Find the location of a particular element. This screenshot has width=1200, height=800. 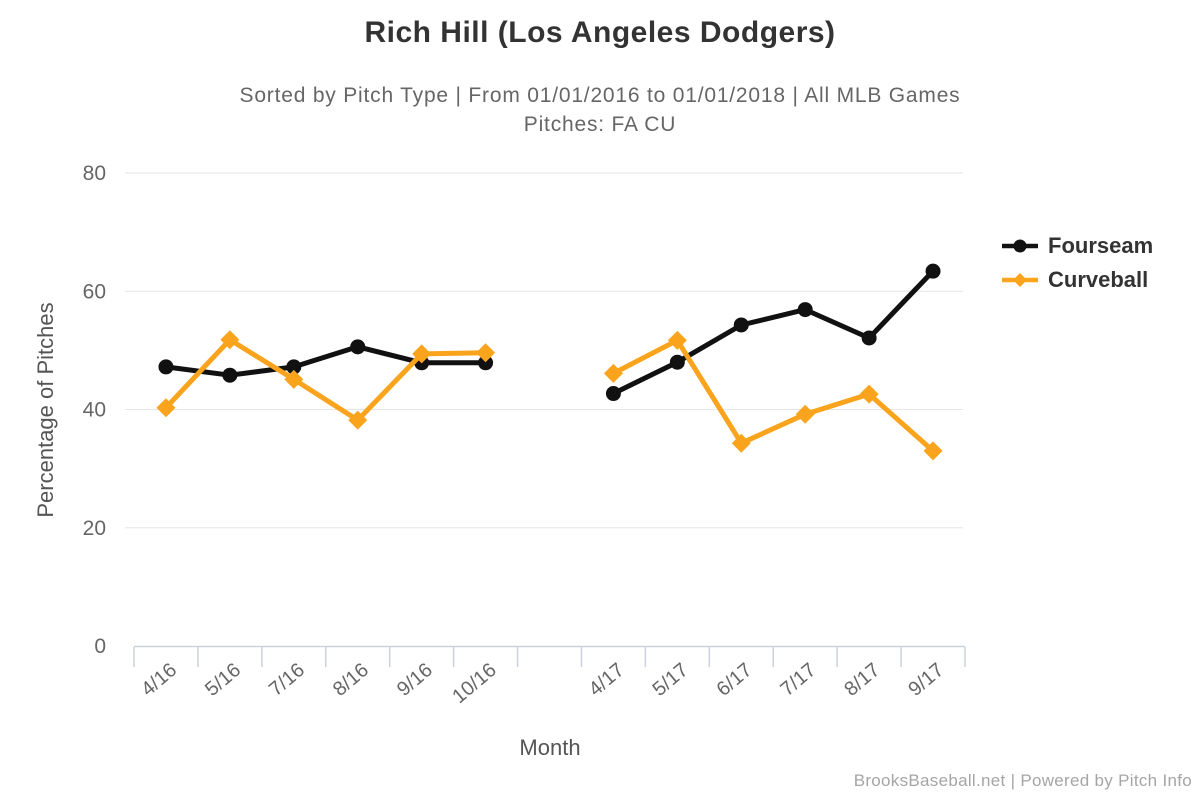

legend: Fourseam Curveball is located at coordinates (1077, 267).